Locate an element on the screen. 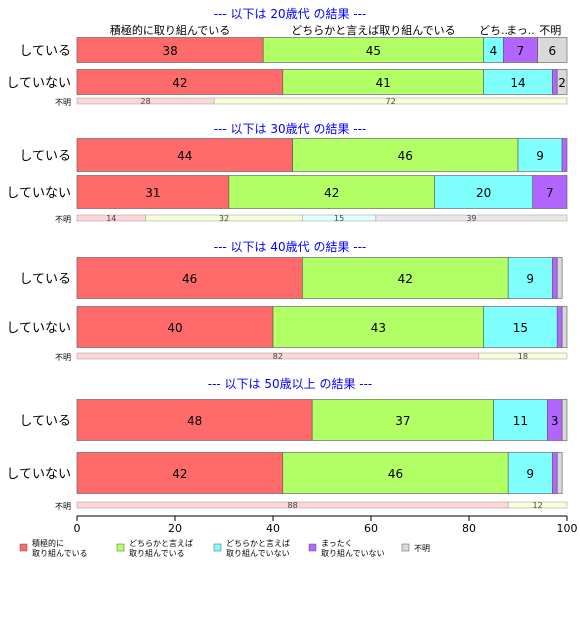  unknown-data-label: 88 is located at coordinates (293, 505).